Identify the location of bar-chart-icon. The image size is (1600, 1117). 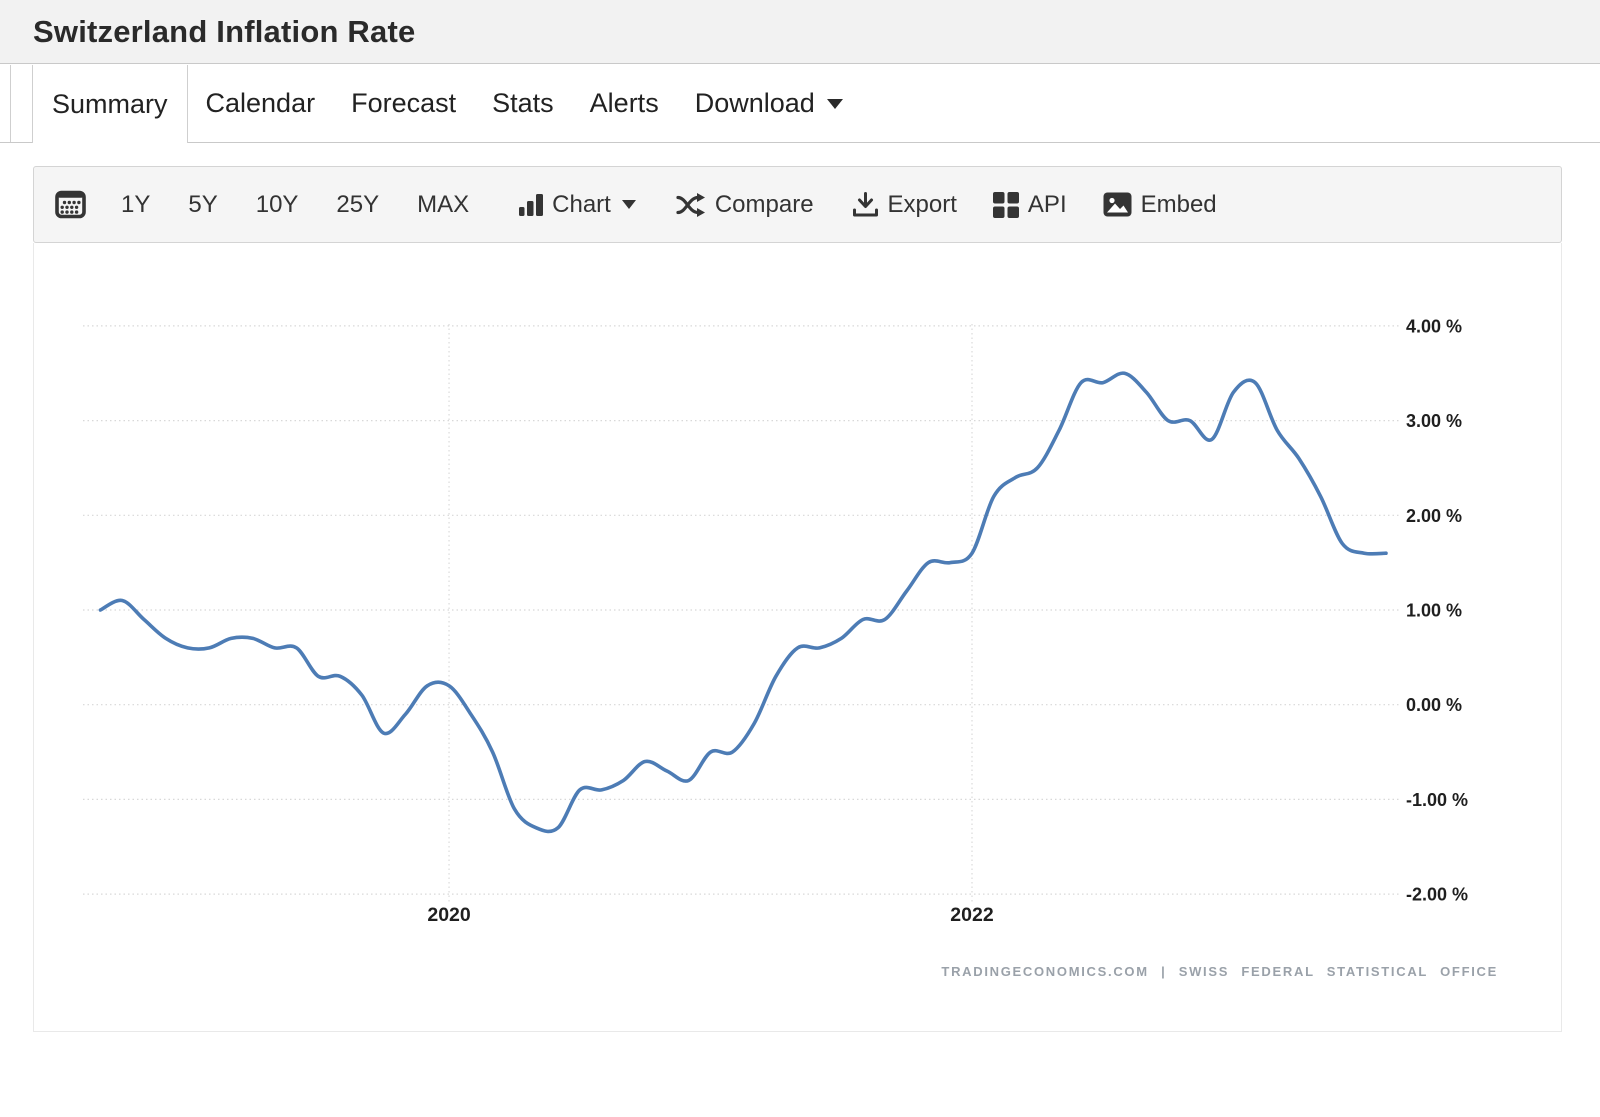
(531, 205).